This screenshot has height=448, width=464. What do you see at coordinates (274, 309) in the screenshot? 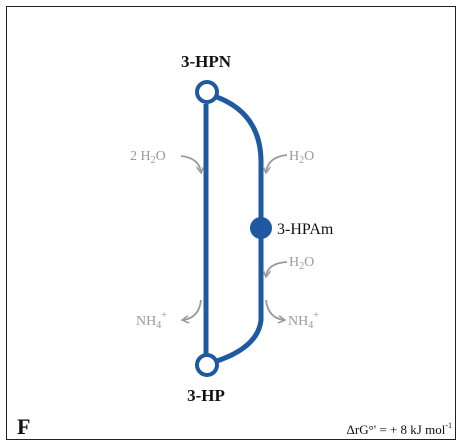
I see `ammonium-out-arrow-right` at bounding box center [274, 309].